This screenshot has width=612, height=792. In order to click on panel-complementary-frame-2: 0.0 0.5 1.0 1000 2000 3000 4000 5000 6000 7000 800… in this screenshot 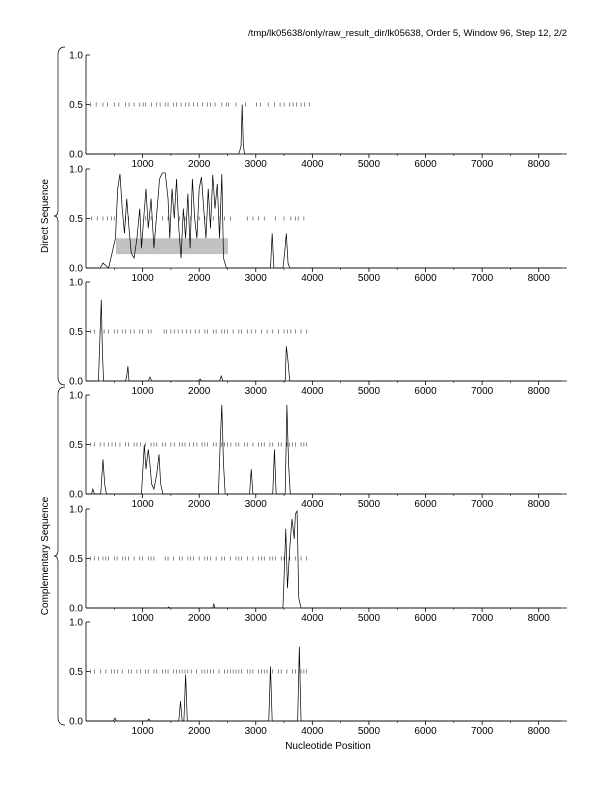, I will do `click(318, 564)`.